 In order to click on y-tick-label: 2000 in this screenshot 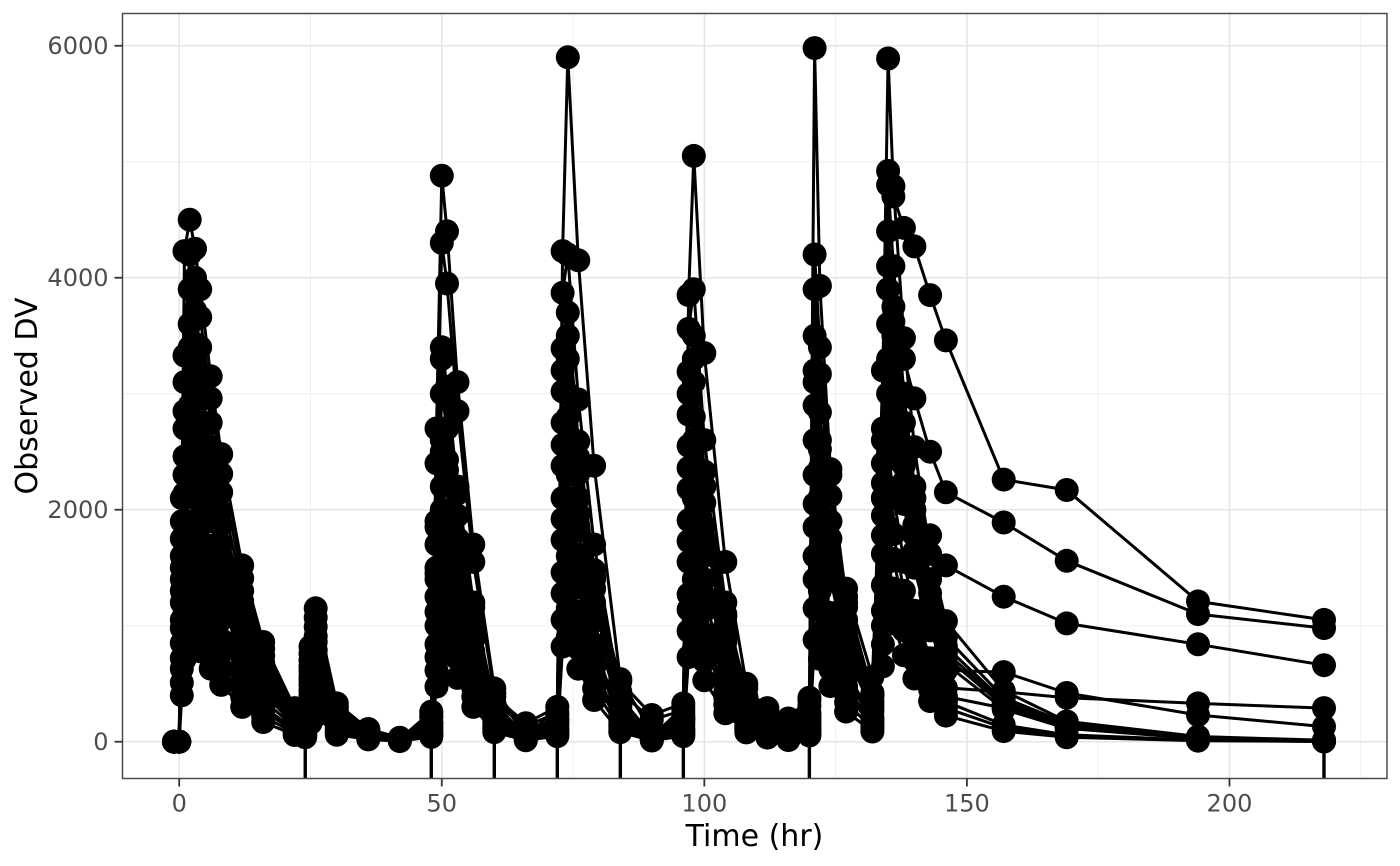, I will do `click(77, 510)`.